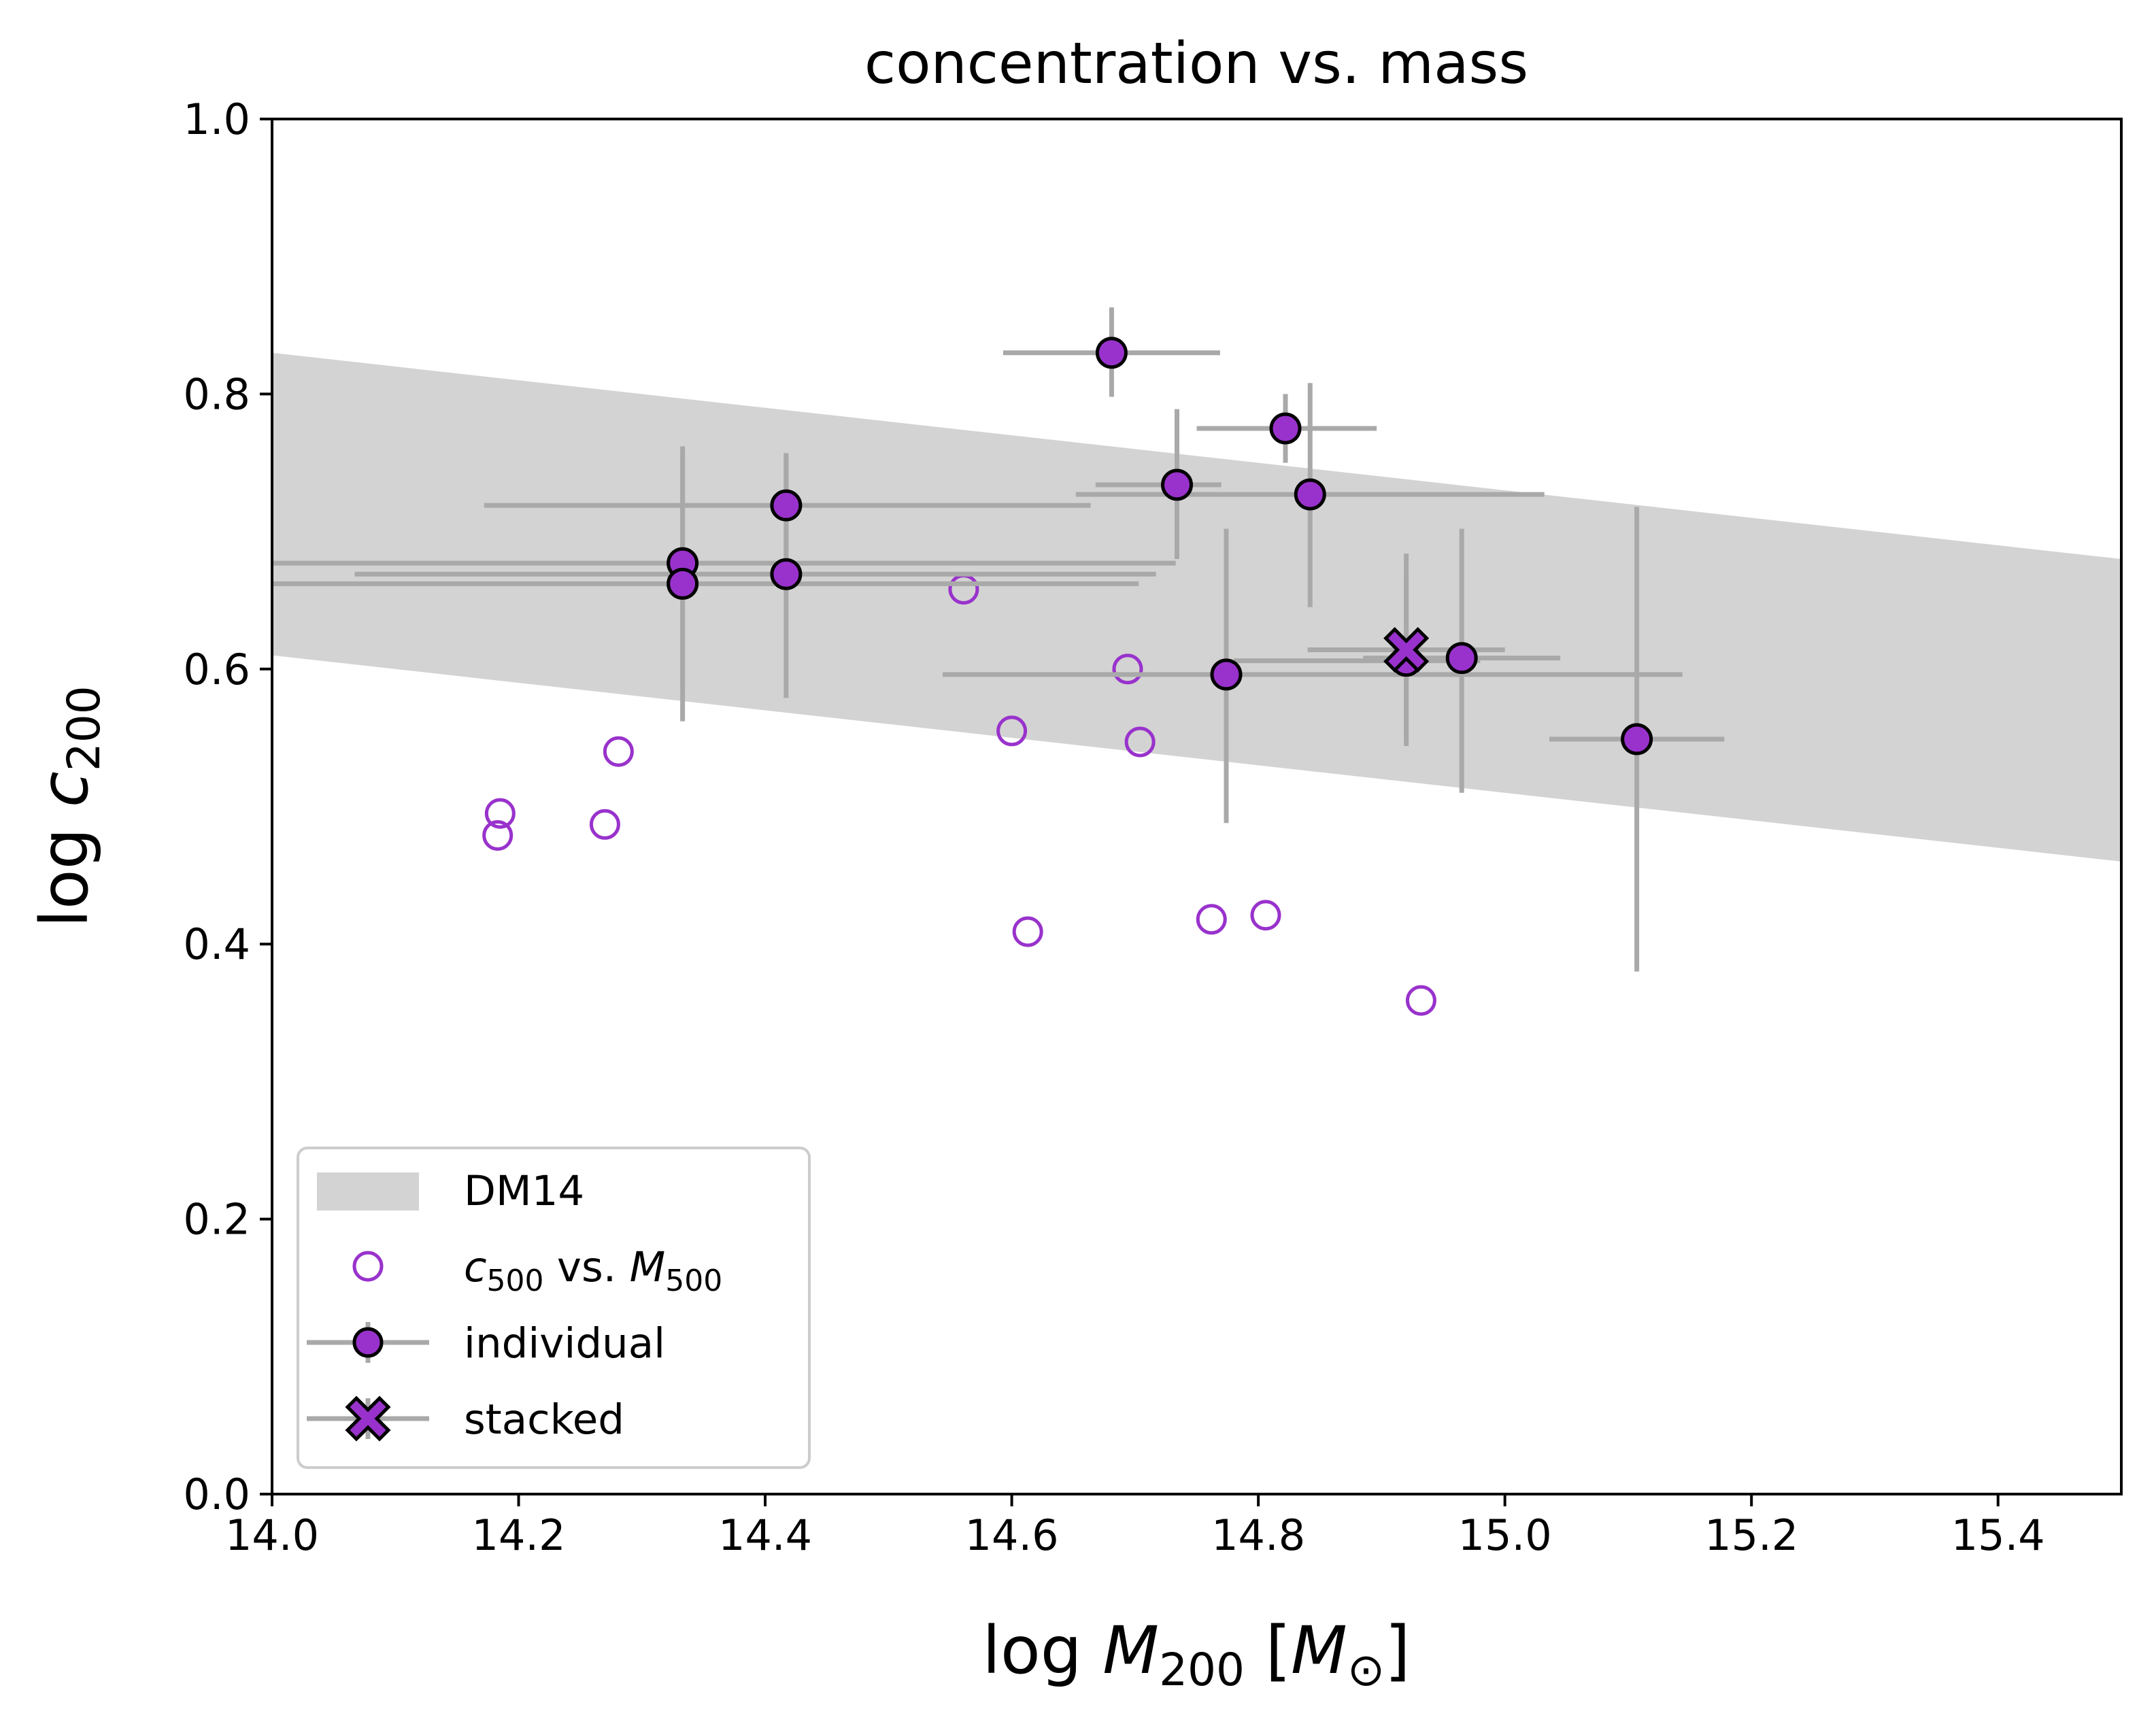 Image resolution: width=2156 pixels, height=1709 pixels. What do you see at coordinates (519, 1535) in the screenshot?
I see `x-tick-label: 14.2` at bounding box center [519, 1535].